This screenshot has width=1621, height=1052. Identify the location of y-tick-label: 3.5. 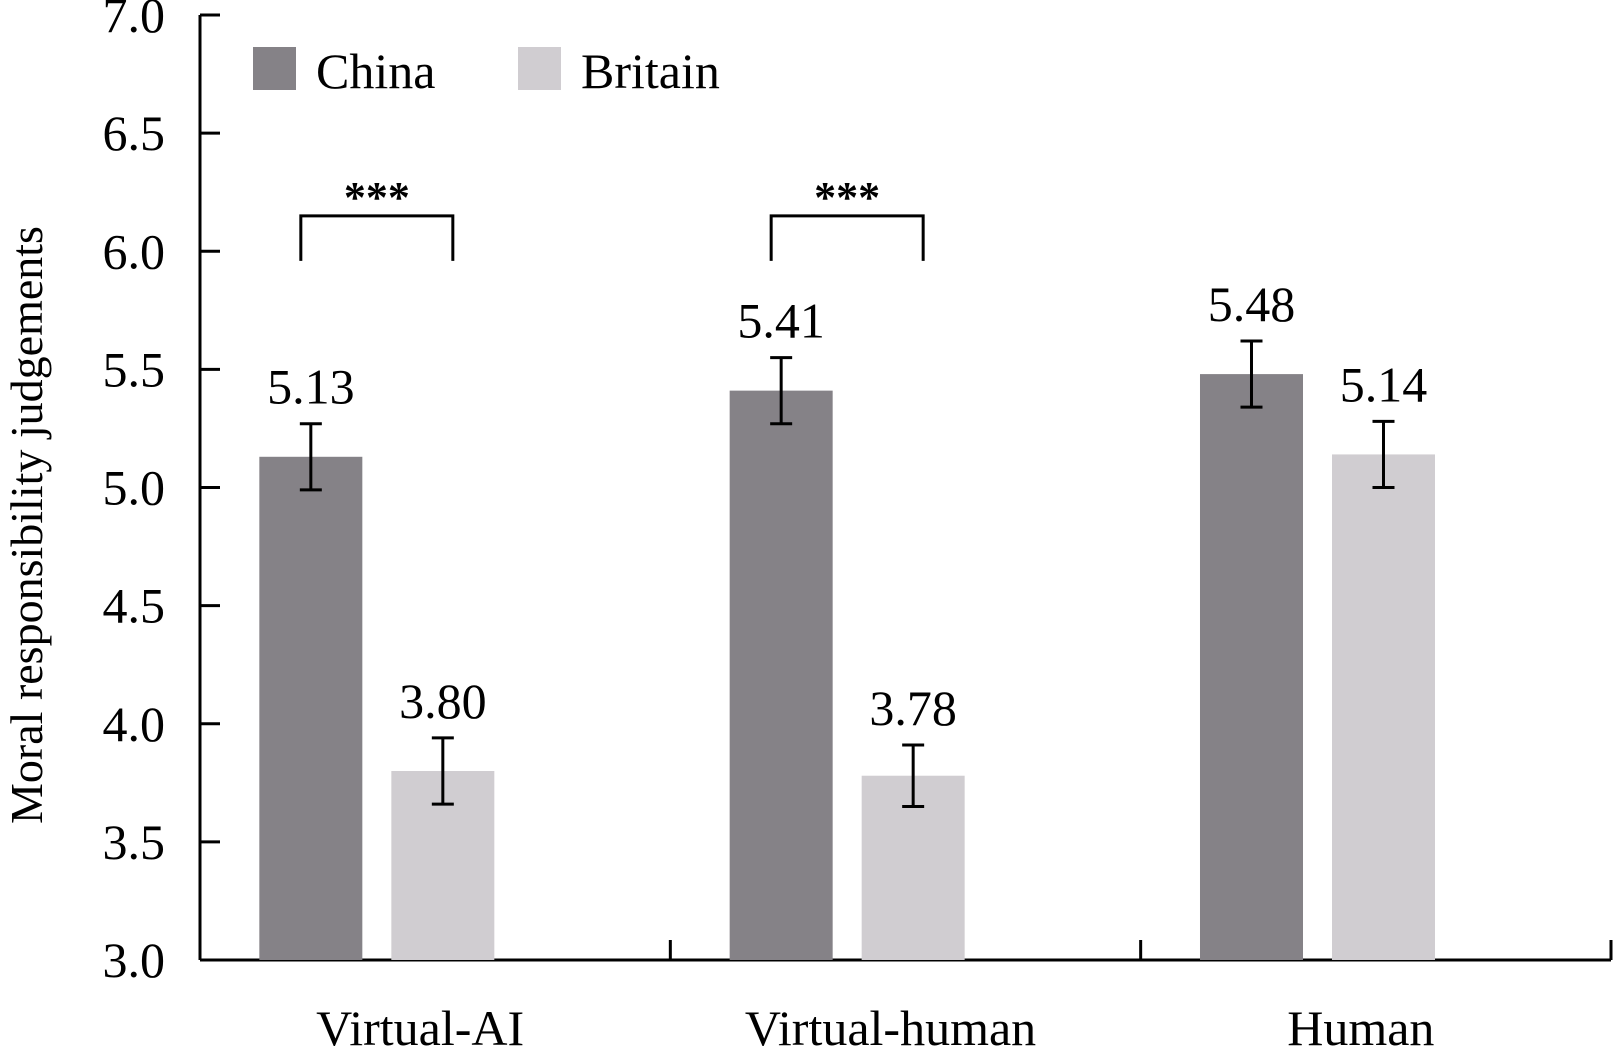
(134, 842).